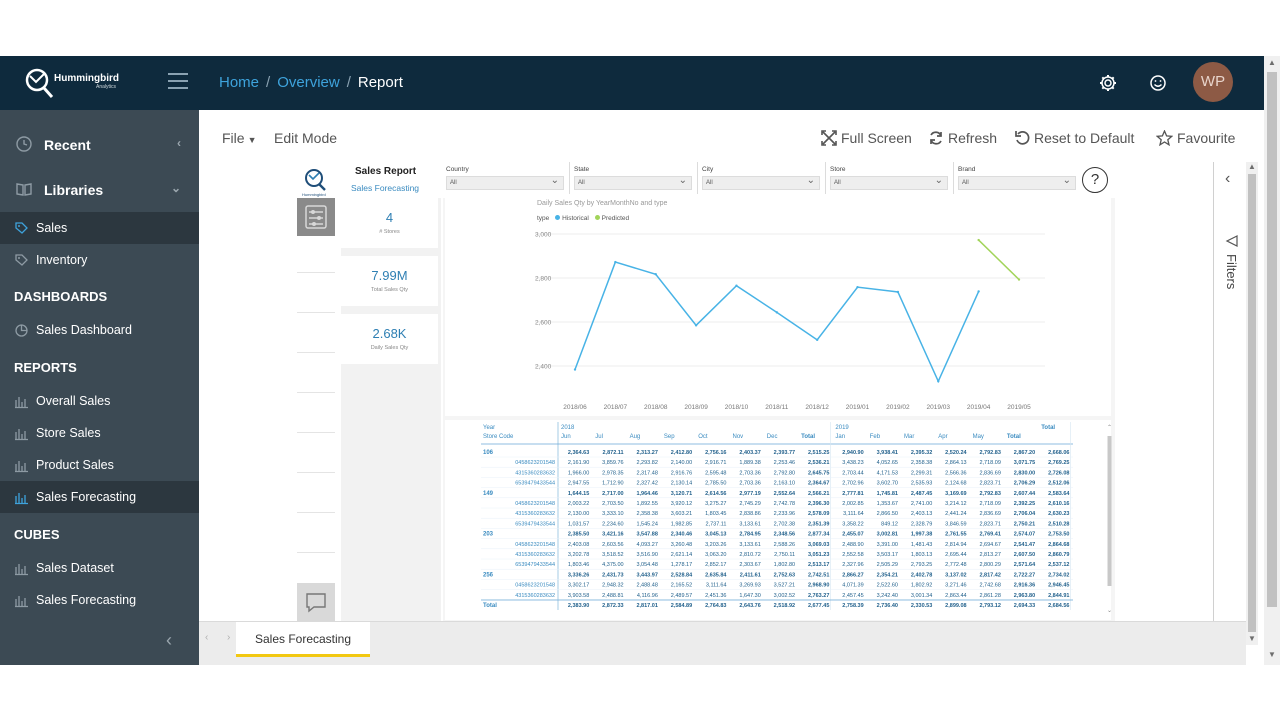  I want to click on legend-label-historical: Historical, so click(575, 218).